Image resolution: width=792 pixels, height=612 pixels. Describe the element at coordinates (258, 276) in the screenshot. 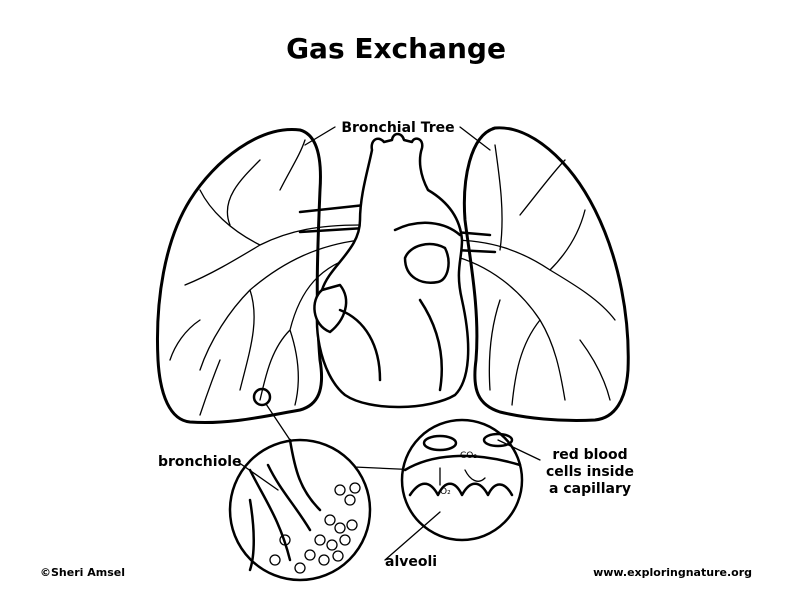

I see `left-lung` at that location.